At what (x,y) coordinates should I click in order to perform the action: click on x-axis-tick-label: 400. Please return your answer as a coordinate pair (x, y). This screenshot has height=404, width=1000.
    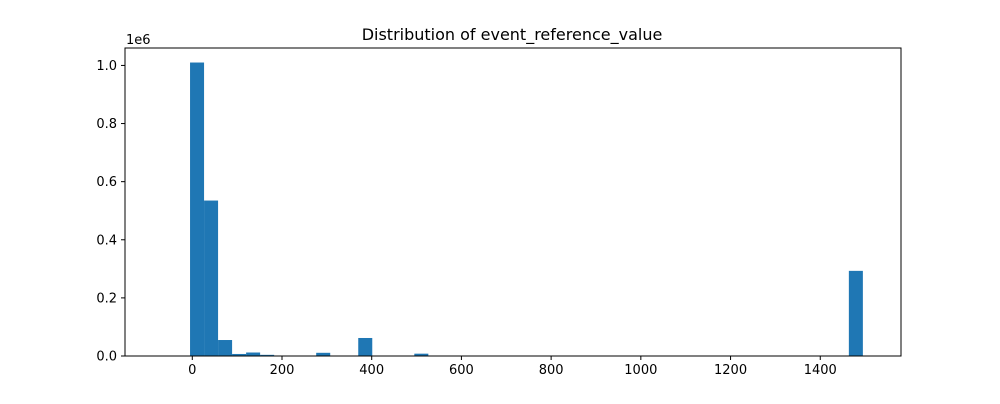
    Looking at the image, I should click on (371, 370).